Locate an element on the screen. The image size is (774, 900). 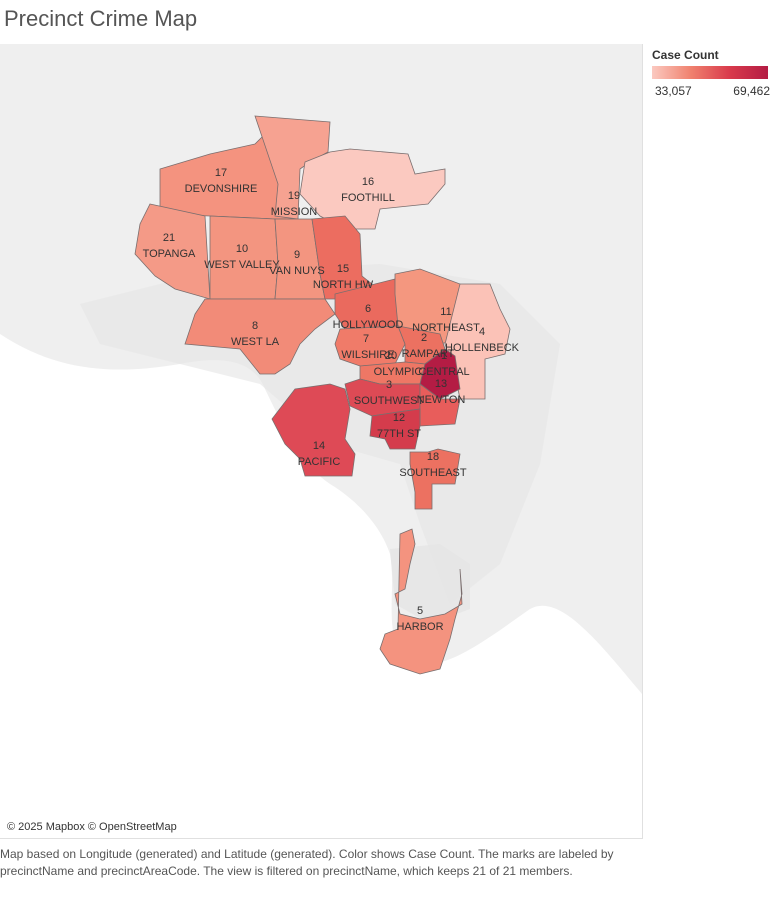
label-name-7: WILSHIRE is located at coordinates (367, 355).